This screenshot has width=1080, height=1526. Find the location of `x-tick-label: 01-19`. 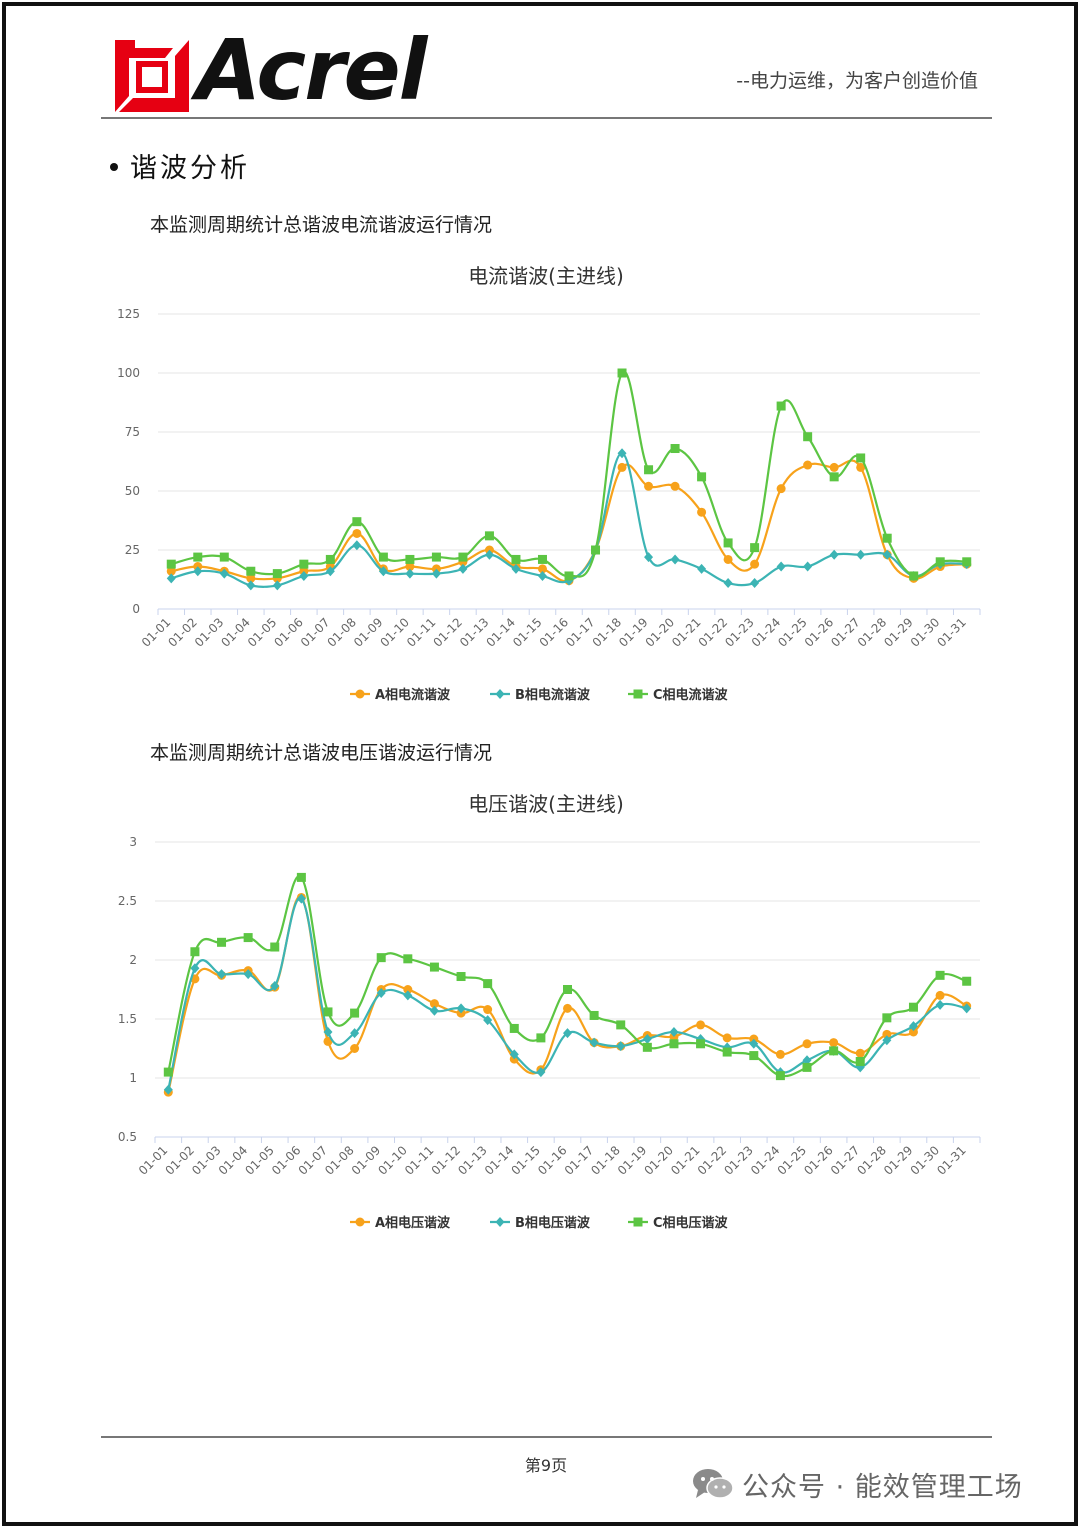

x-tick-label: 01-19 is located at coordinates (633, 632).